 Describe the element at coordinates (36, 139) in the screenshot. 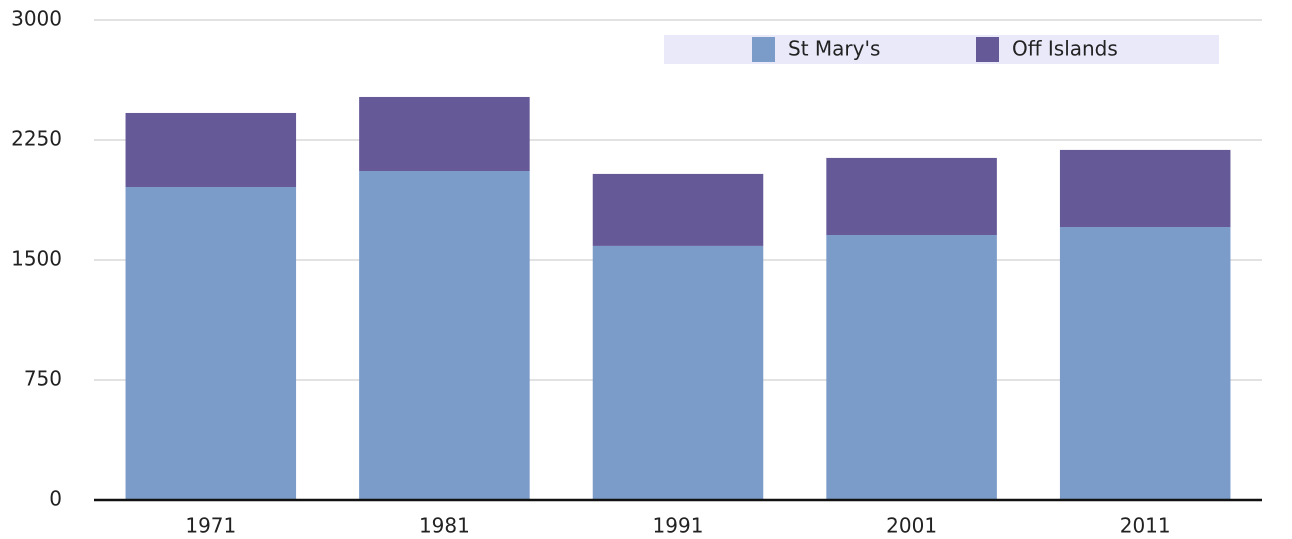

I see `y-tick-label: 2250` at that location.